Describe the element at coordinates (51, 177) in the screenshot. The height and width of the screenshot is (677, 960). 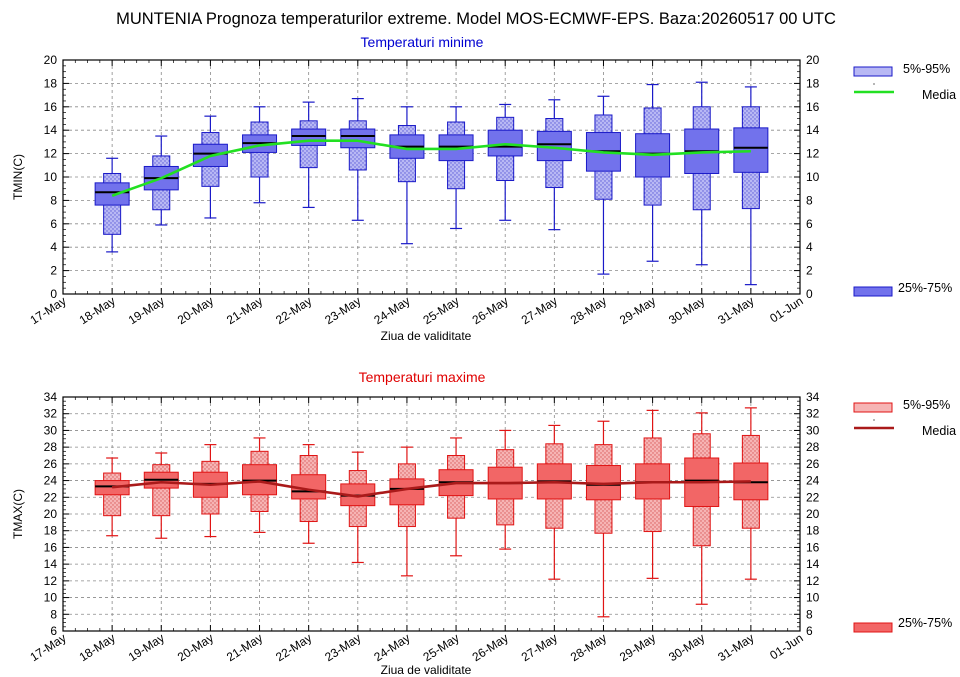
I see `tmin-ytick-label-left: 10` at that location.